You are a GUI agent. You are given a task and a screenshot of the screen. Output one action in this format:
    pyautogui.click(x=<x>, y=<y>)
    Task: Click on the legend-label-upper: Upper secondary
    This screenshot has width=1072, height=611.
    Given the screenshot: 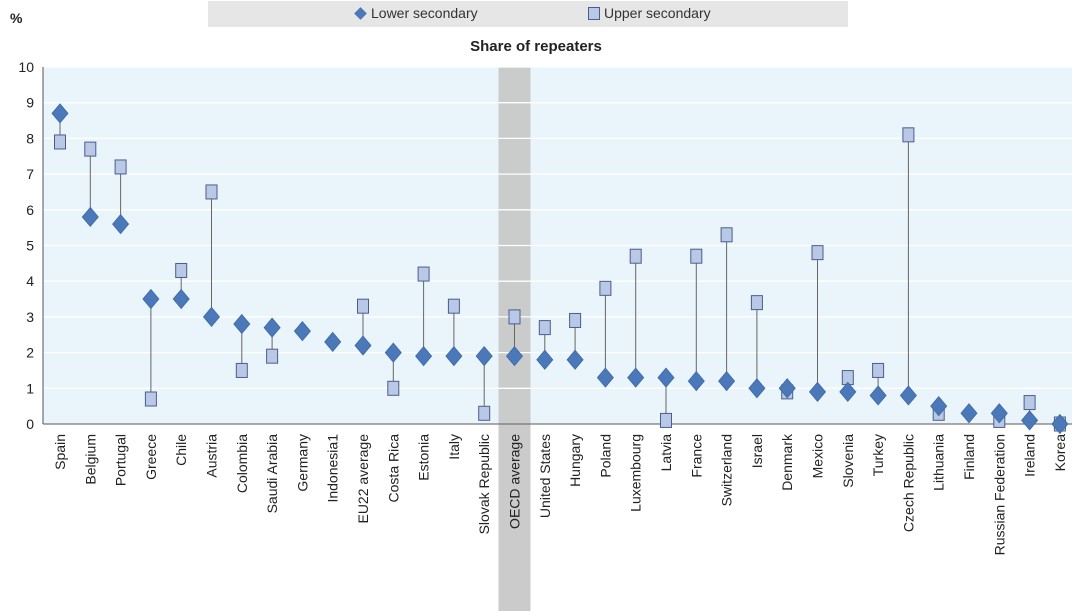 What is the action you would take?
    pyautogui.click(x=657, y=13)
    